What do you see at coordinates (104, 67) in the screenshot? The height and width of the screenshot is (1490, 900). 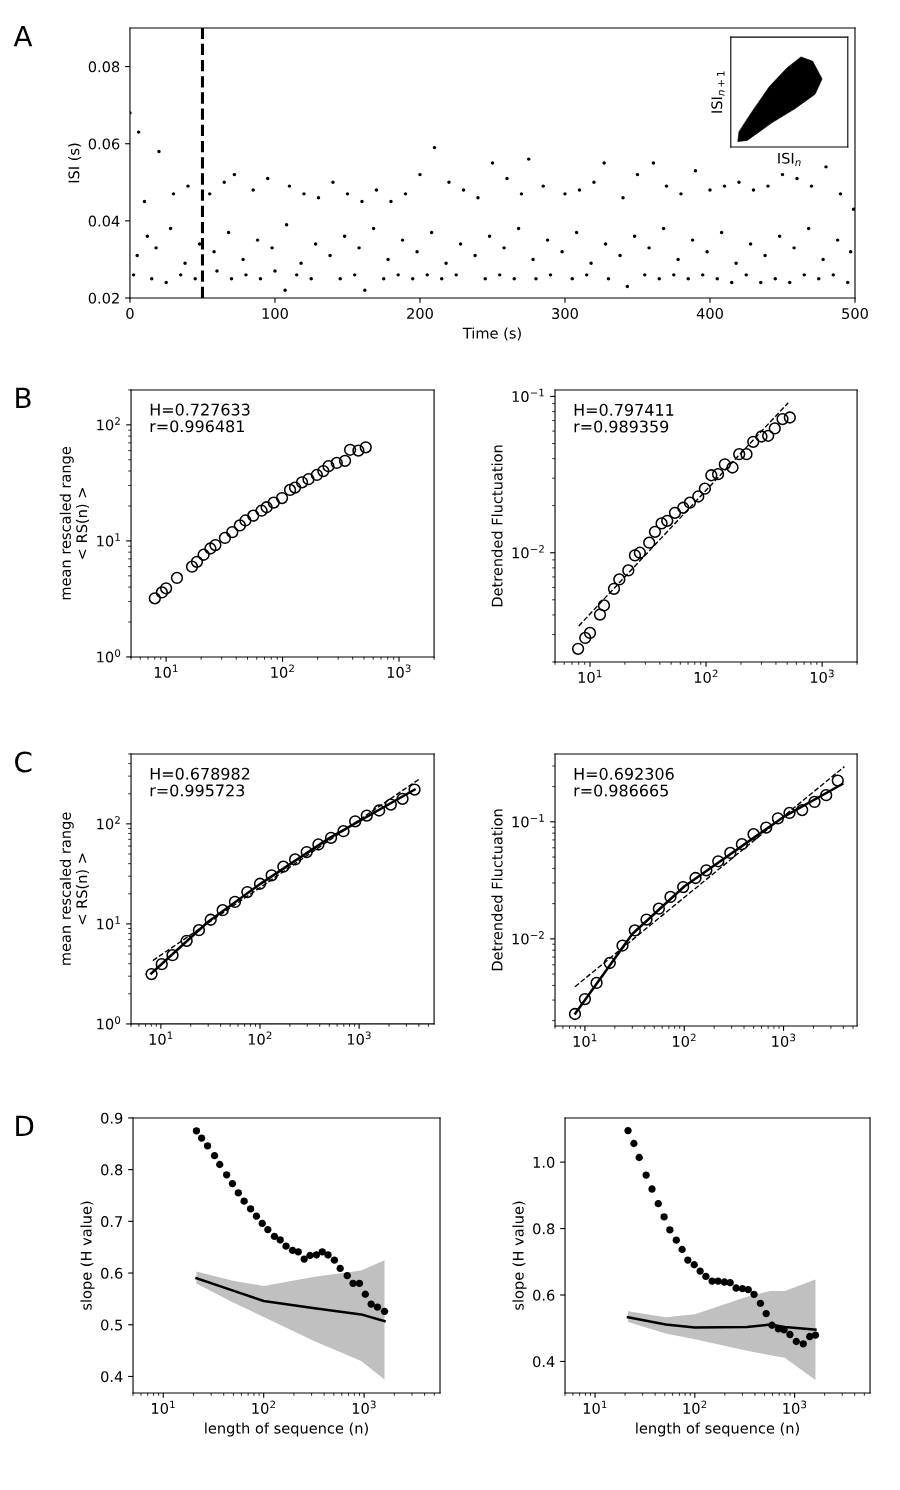 I see `y-tick-label: 0.08` at bounding box center [104, 67].